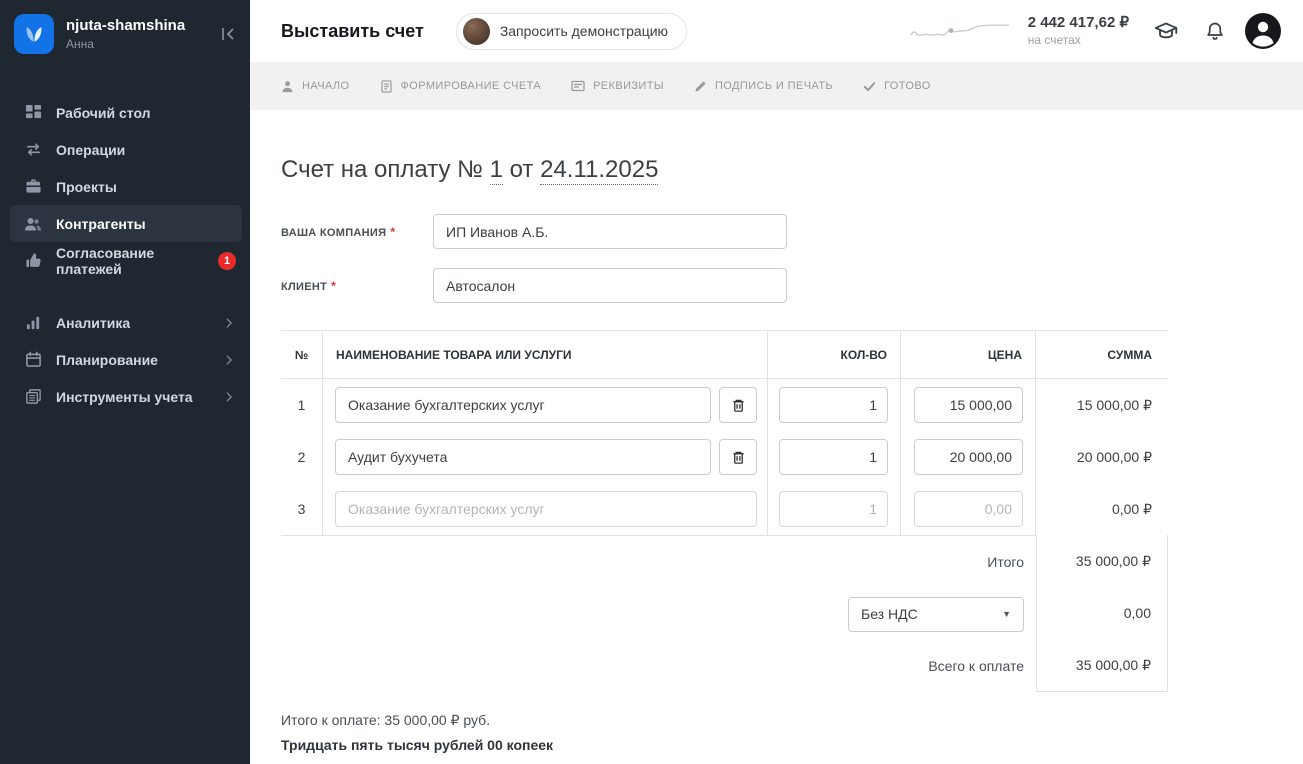 This screenshot has width=1303, height=764. I want to click on demo-avatar-image, so click(476, 31).